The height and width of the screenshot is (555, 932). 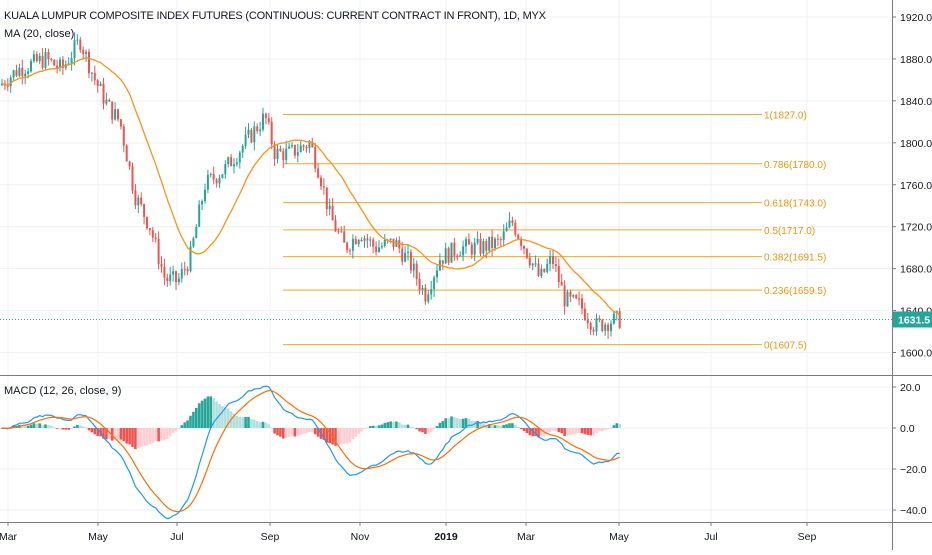 What do you see at coordinates (916, 102) in the screenshot?
I see `price-axis-label: 1840.0` at bounding box center [916, 102].